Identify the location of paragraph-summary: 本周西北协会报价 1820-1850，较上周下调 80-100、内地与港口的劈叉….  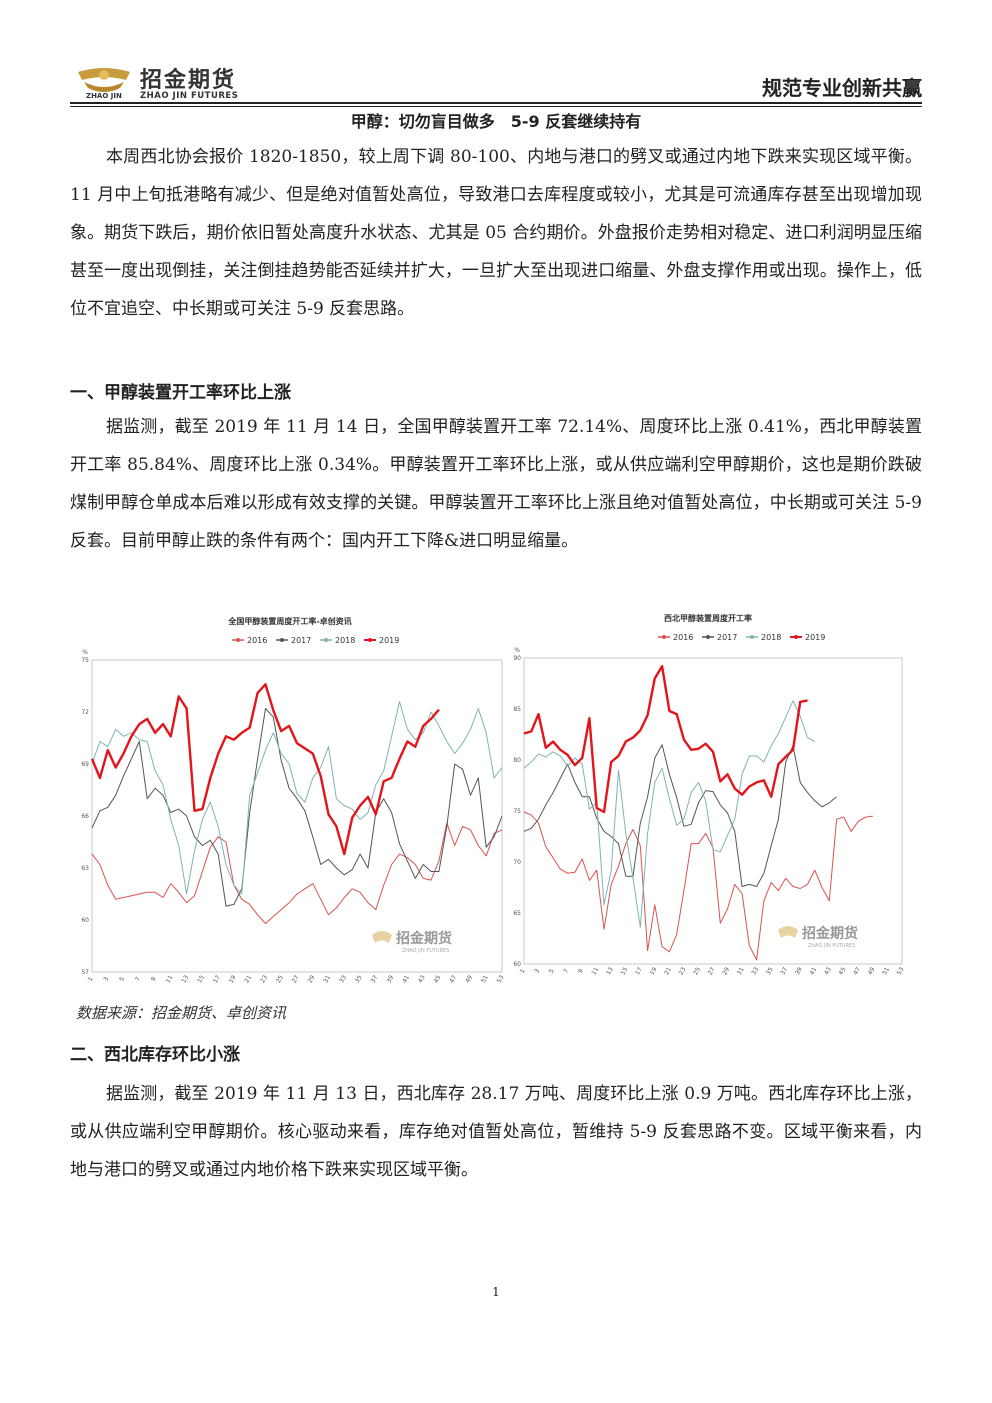
(496, 233).